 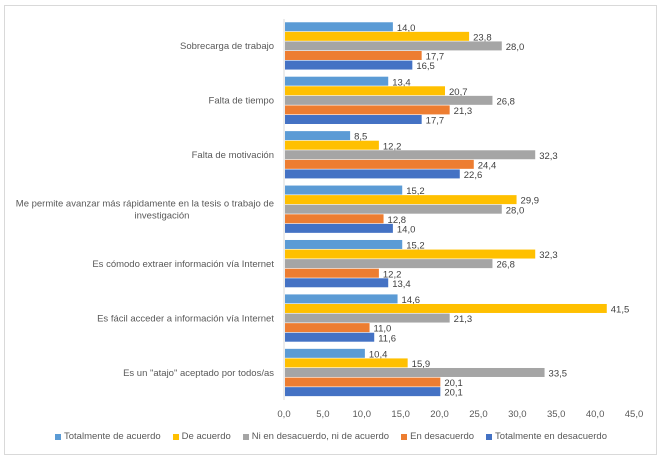 What do you see at coordinates (634, 414) in the screenshot?
I see `x-tick-label: 45,0` at bounding box center [634, 414].